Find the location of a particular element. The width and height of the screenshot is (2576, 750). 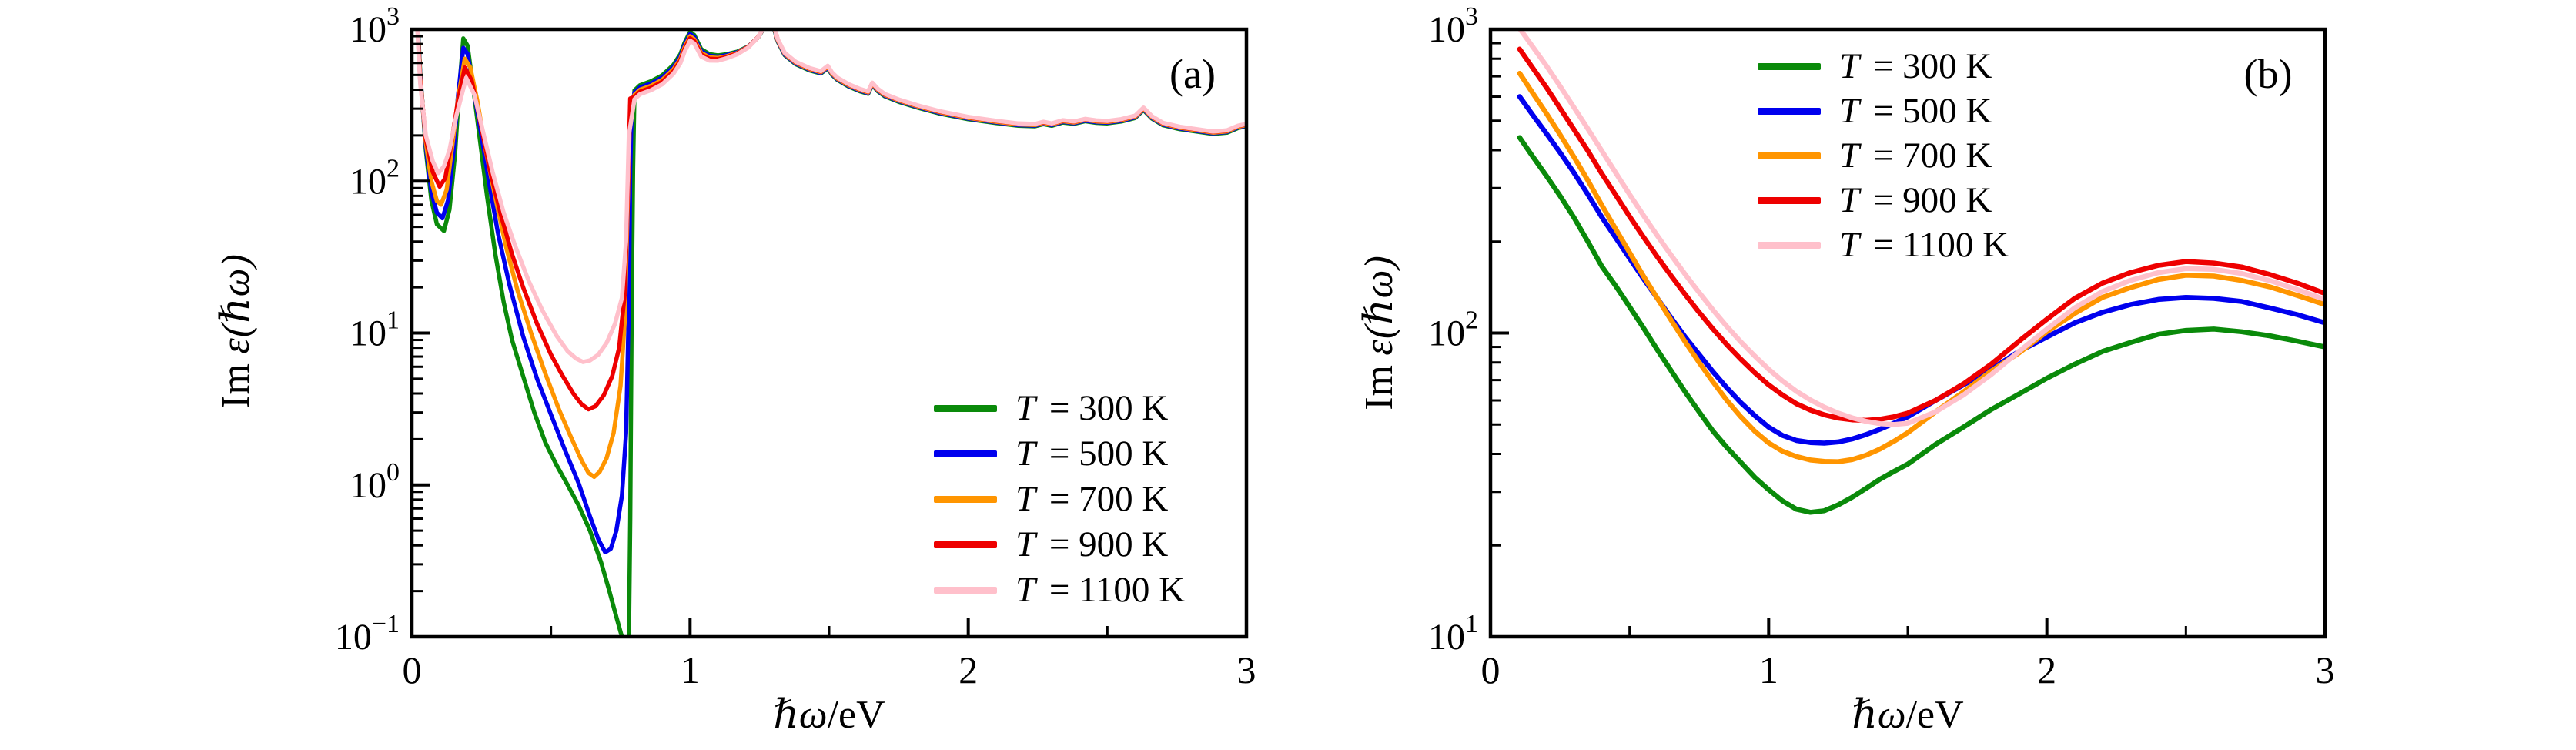

y-tick-label: 10⁻¹ is located at coordinates (368, 634).